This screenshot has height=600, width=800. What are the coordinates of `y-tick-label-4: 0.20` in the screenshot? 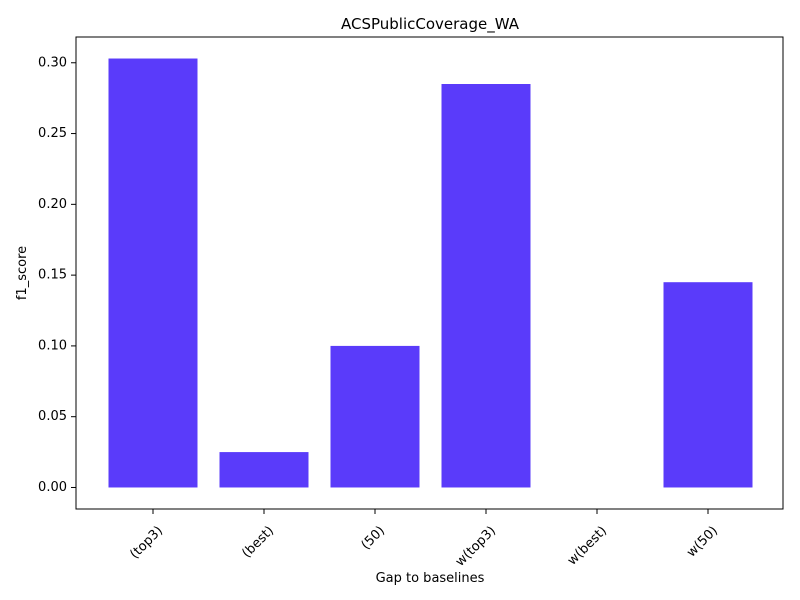 It's located at (52, 204).